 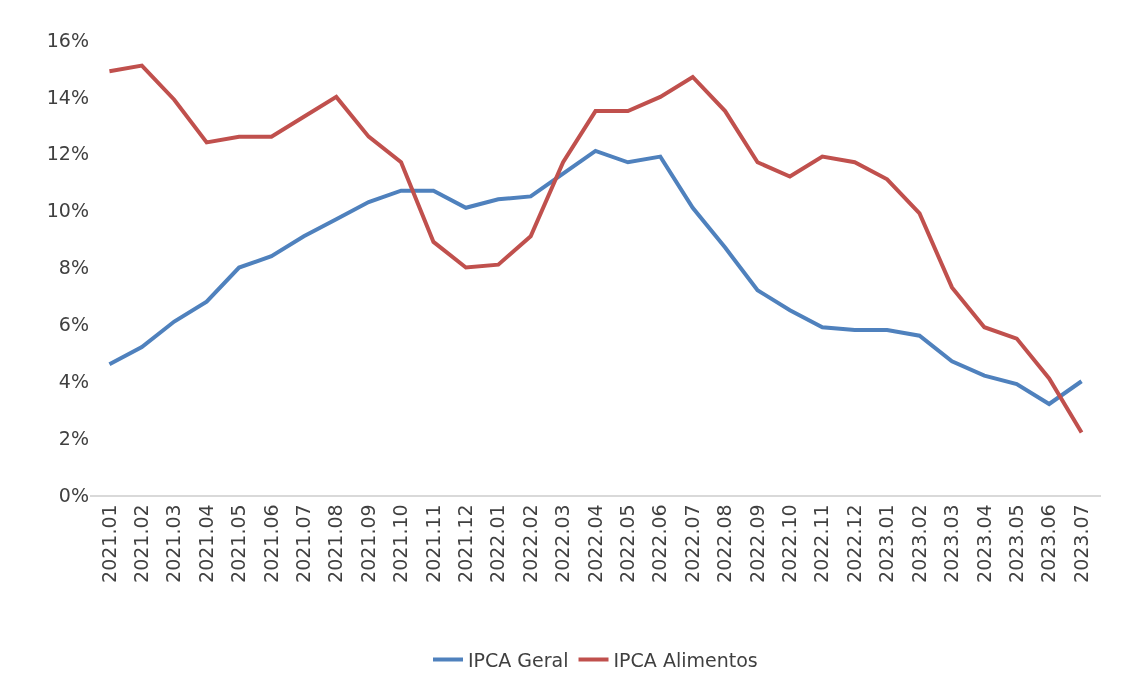 What do you see at coordinates (303, 543) in the screenshot?
I see `x-tick-label: 2021.07` at bounding box center [303, 543].